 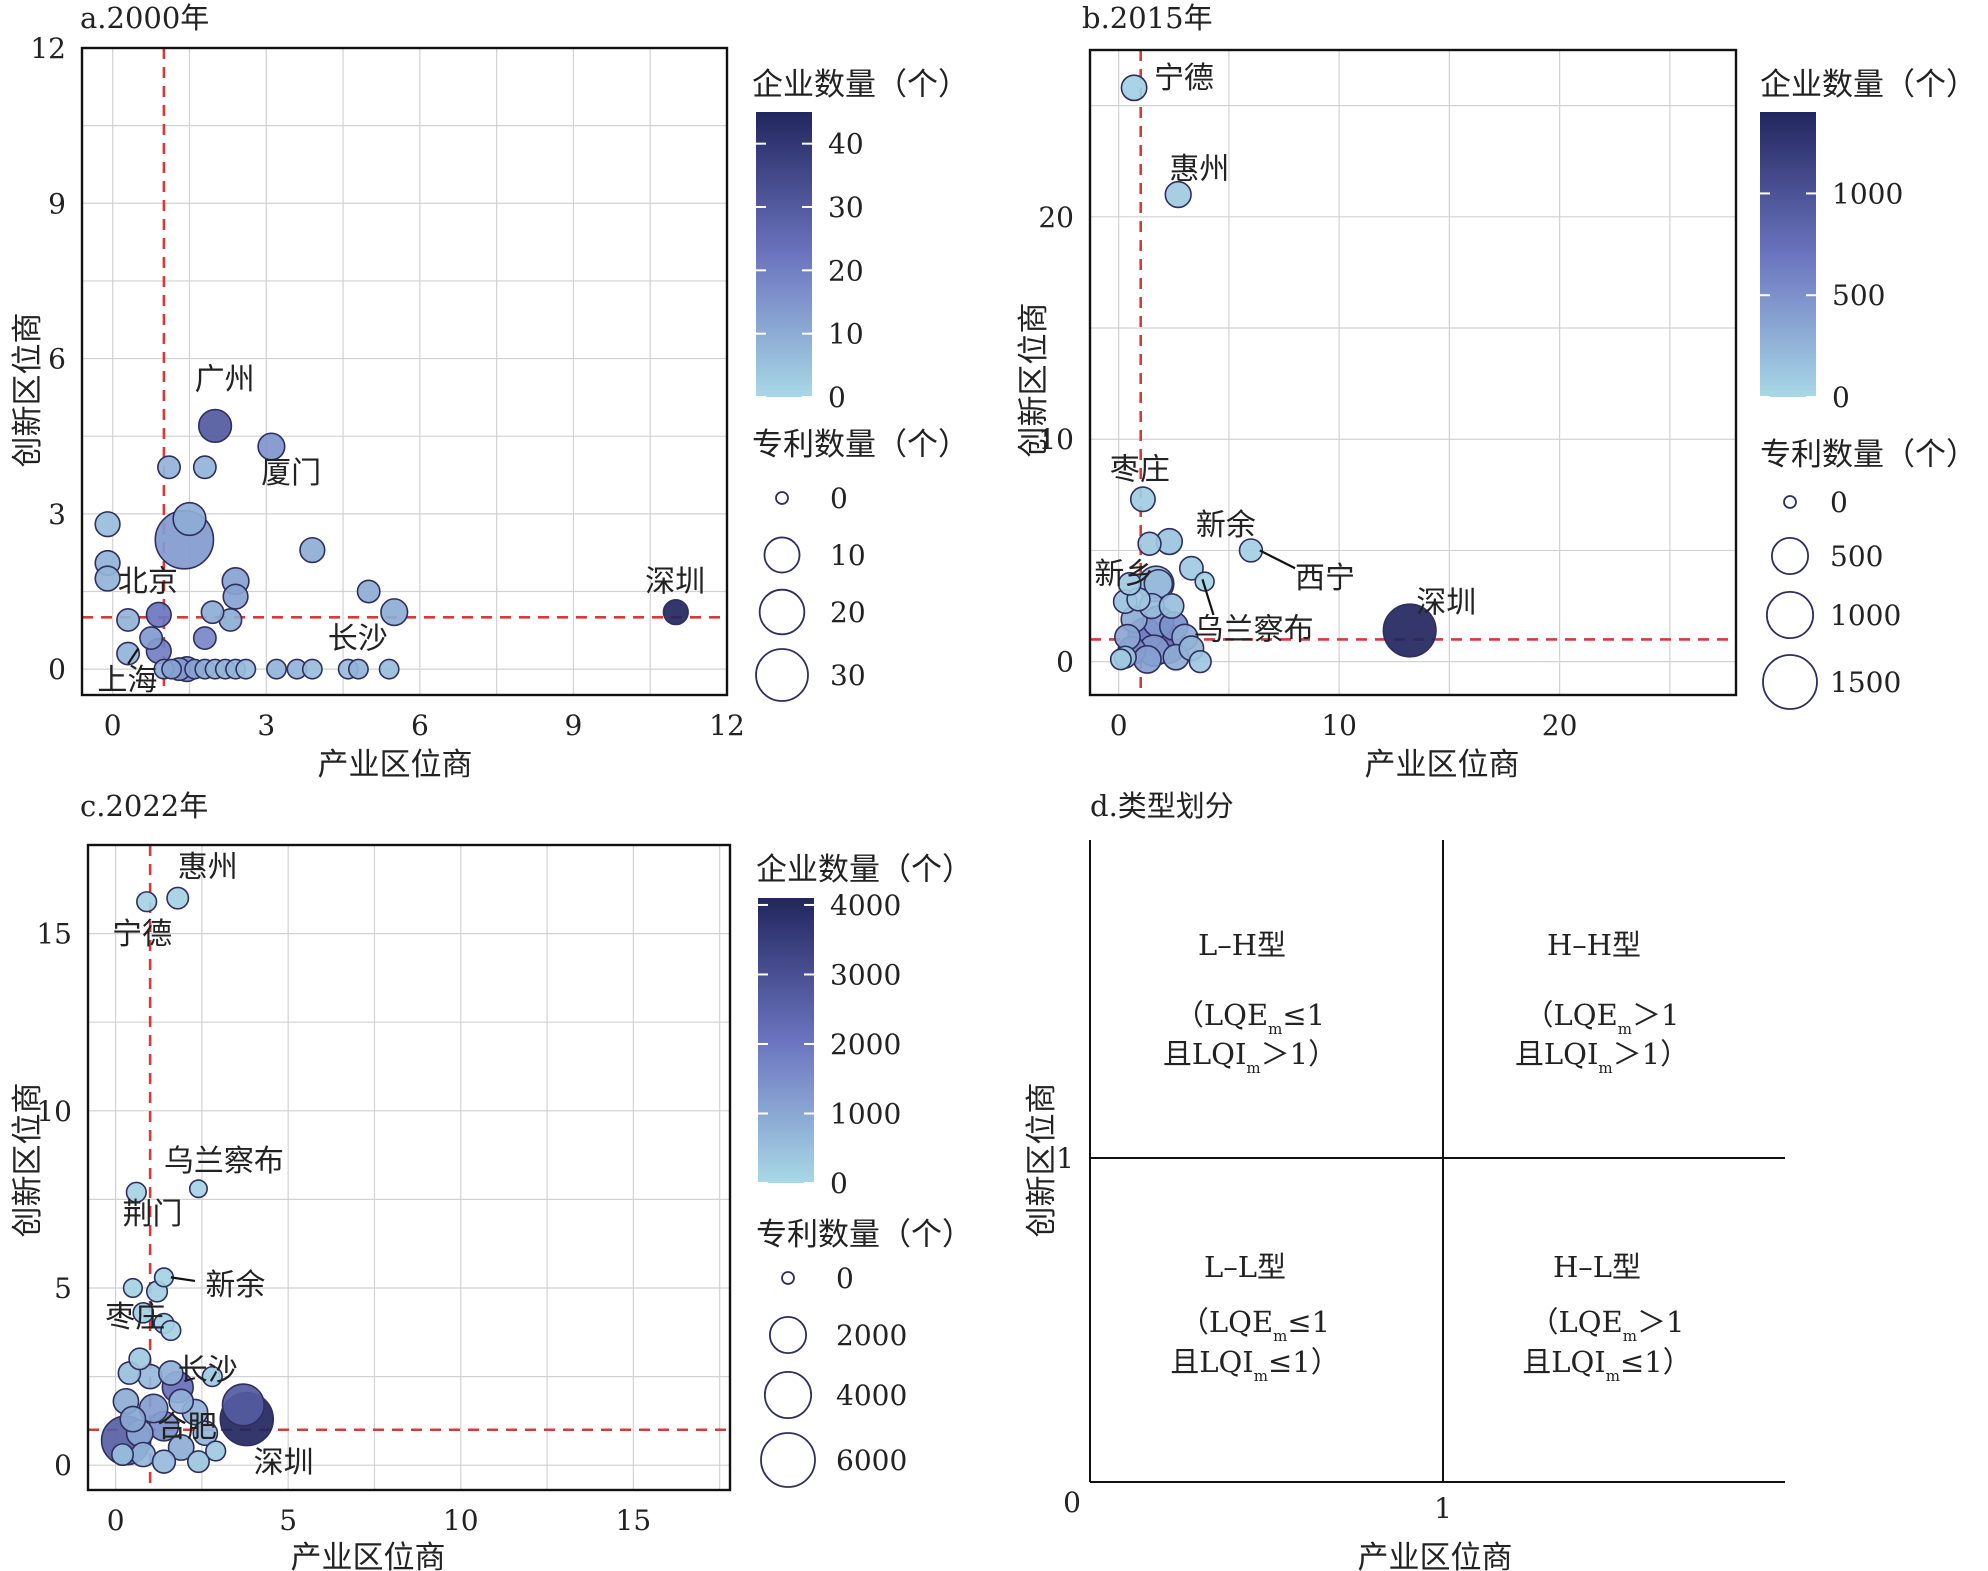 I want to click on panel-a-x-tick-labels: 0 3 6 9 12, so click(x=424, y=725).